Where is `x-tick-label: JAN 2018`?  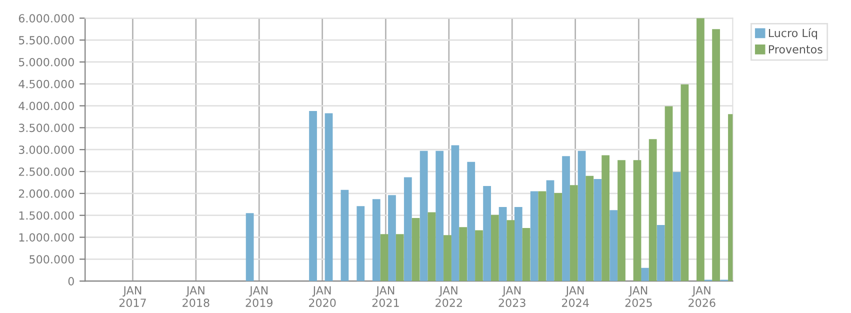 x-tick-label: JAN 2018 is located at coordinates (196, 296).